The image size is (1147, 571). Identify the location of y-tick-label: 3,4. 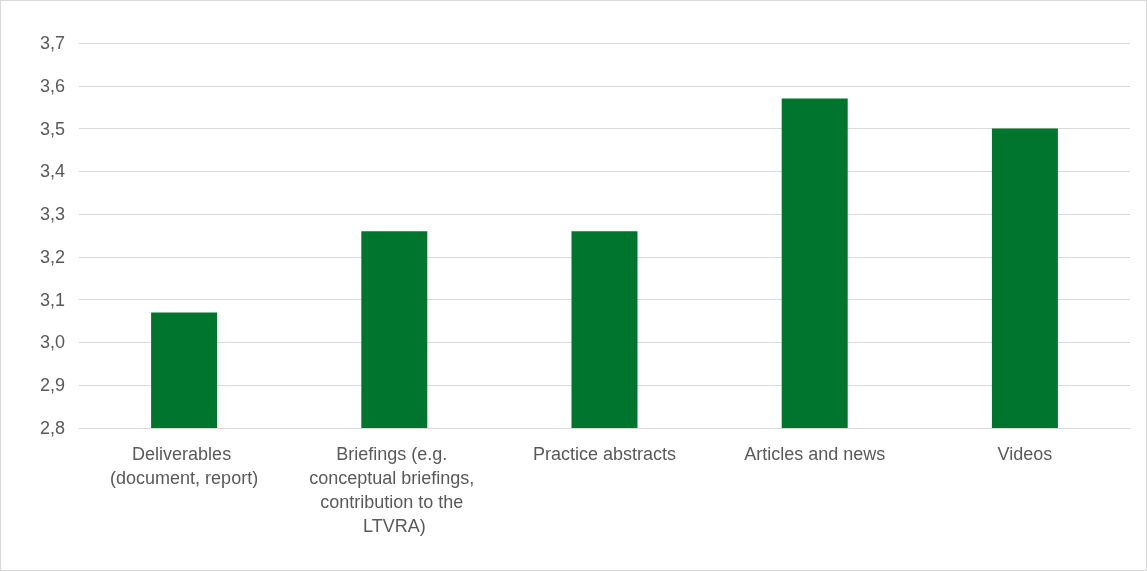
(52, 171).